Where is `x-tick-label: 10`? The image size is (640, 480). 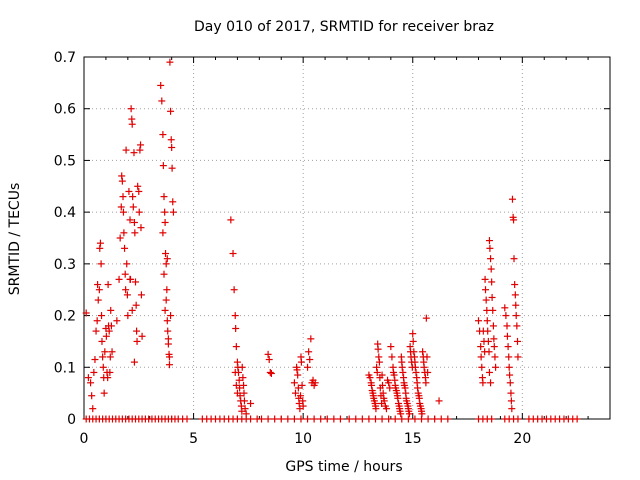 x-tick-label: 10 is located at coordinates (303, 439).